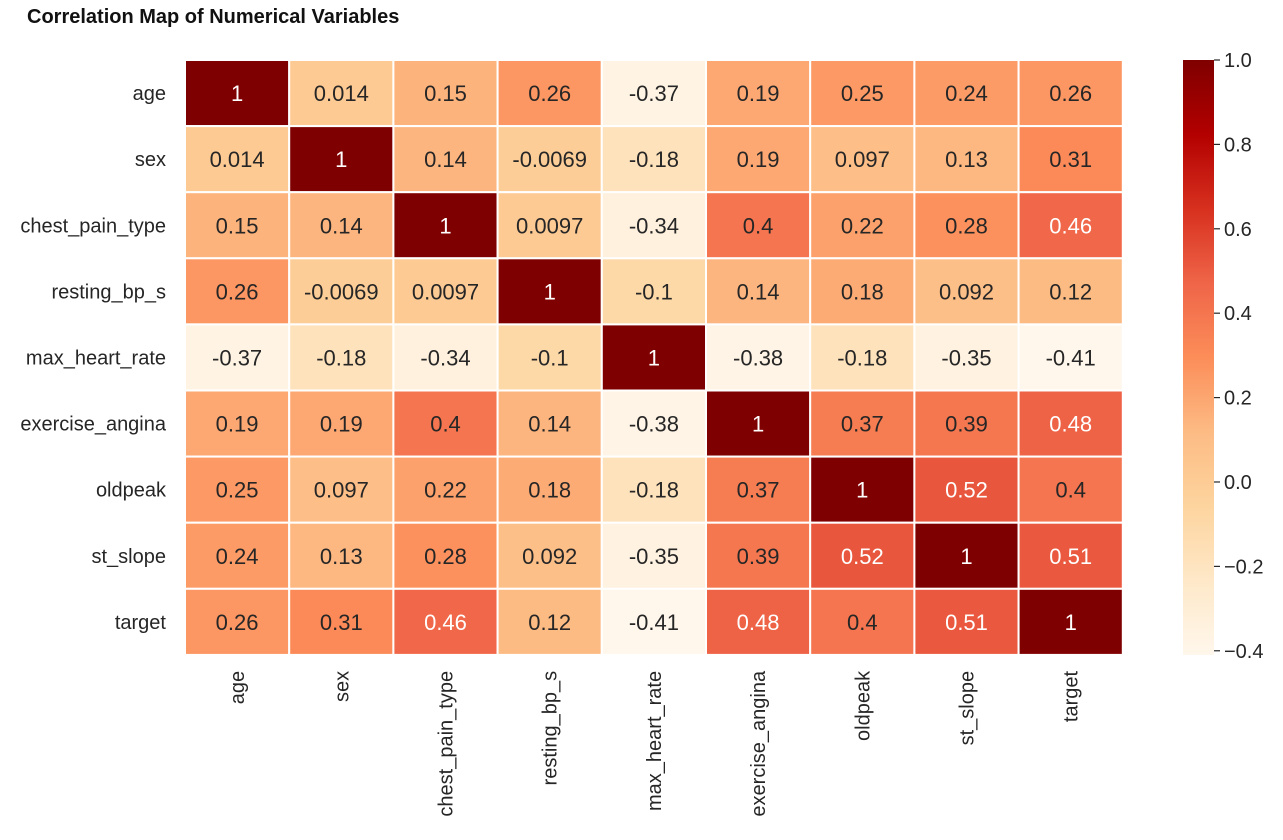 The image size is (1283, 840). What do you see at coordinates (966, 225) in the screenshot?
I see `cell-value-label: 0.28` at bounding box center [966, 225].